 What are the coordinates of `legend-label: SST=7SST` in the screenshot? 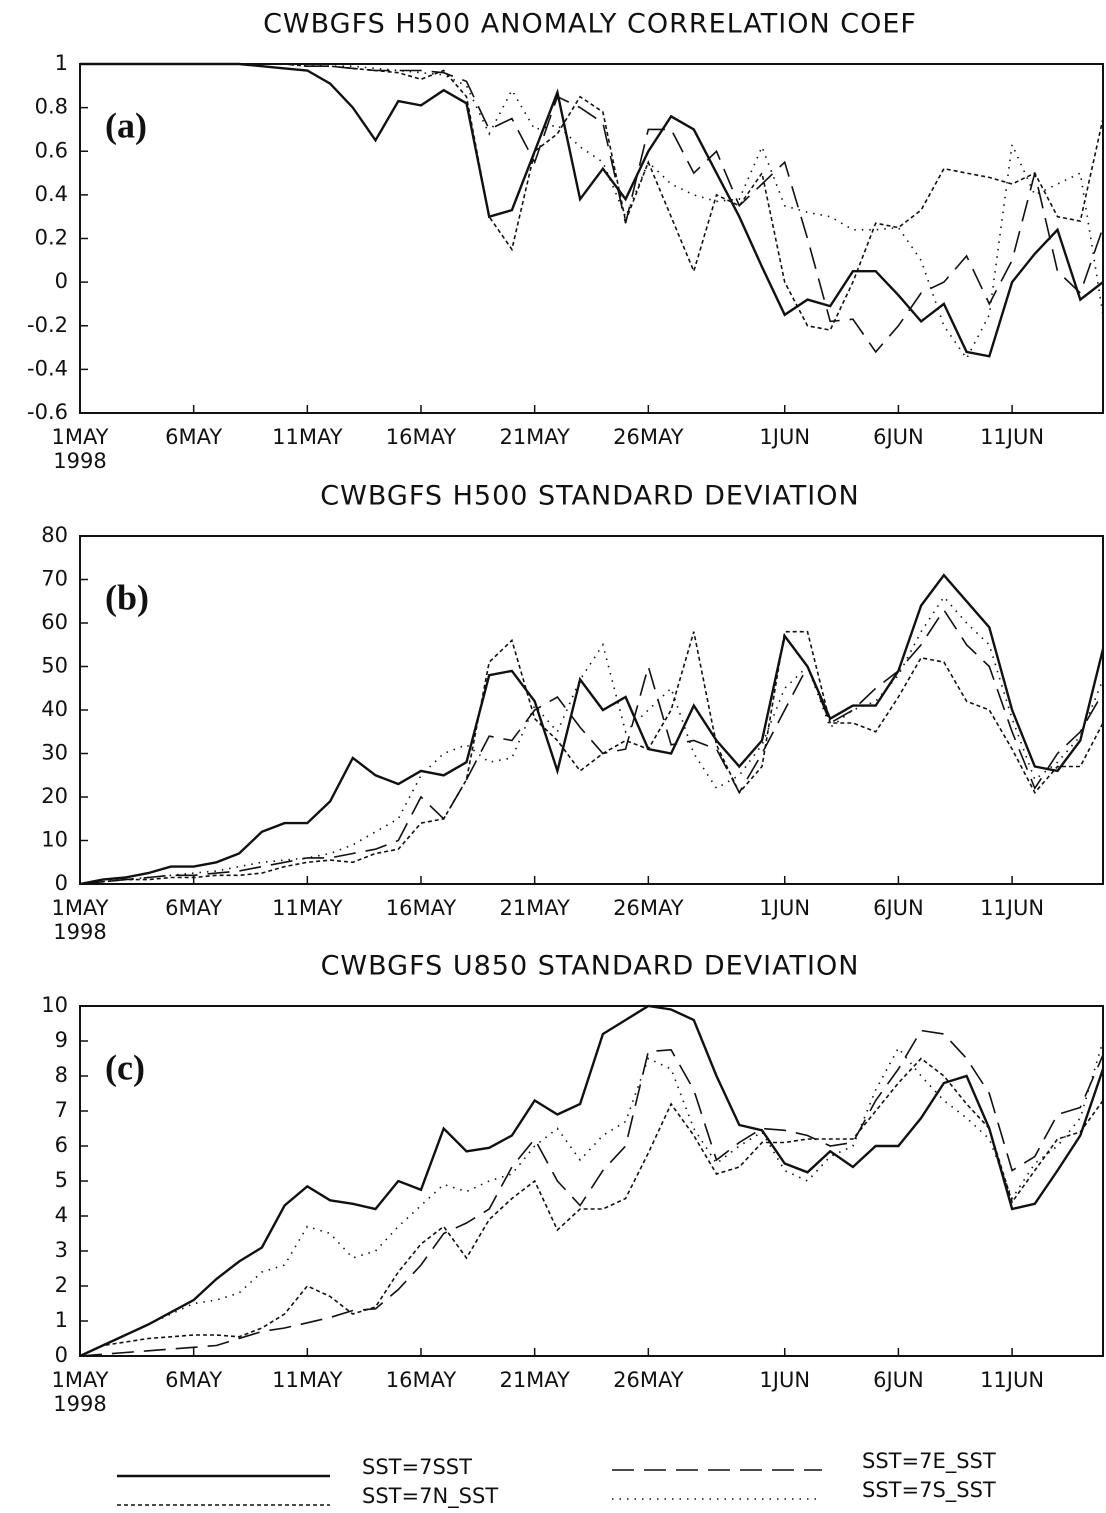 It's located at (417, 1467).